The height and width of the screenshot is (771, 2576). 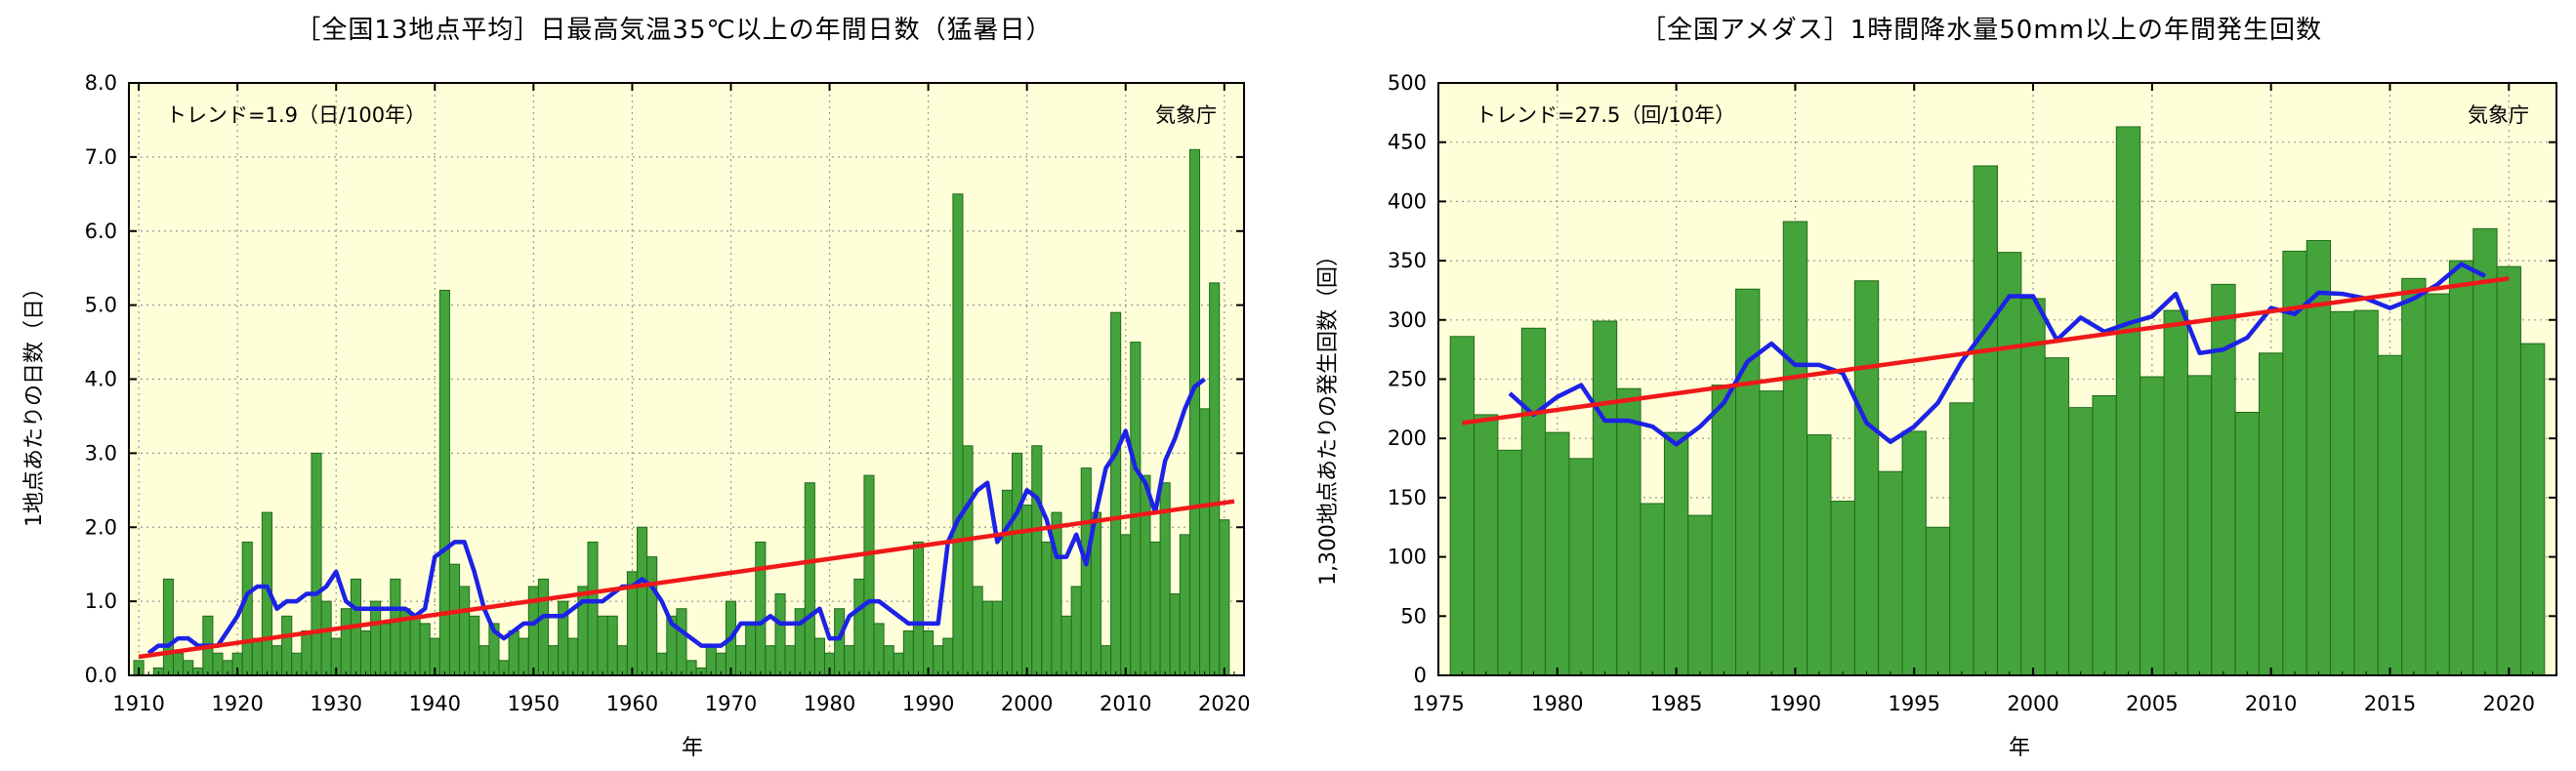 What do you see at coordinates (1407, 201) in the screenshot?
I see `y-tick-label: 400` at bounding box center [1407, 201].